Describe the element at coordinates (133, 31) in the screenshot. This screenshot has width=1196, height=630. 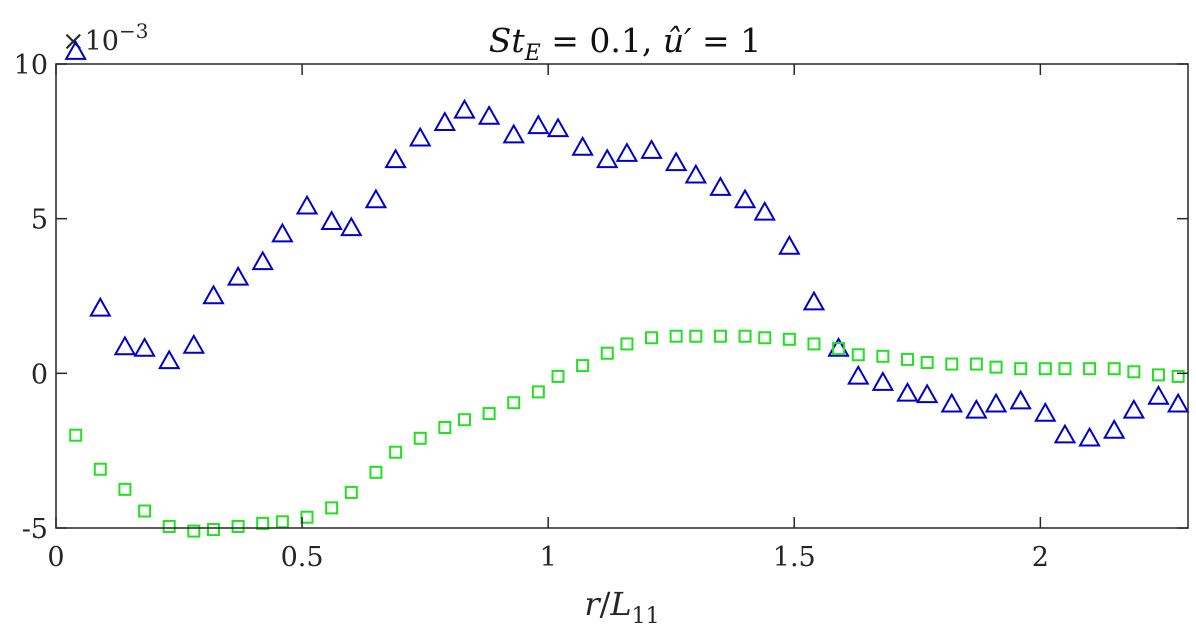
I see `y-exponent-power: −3` at that location.